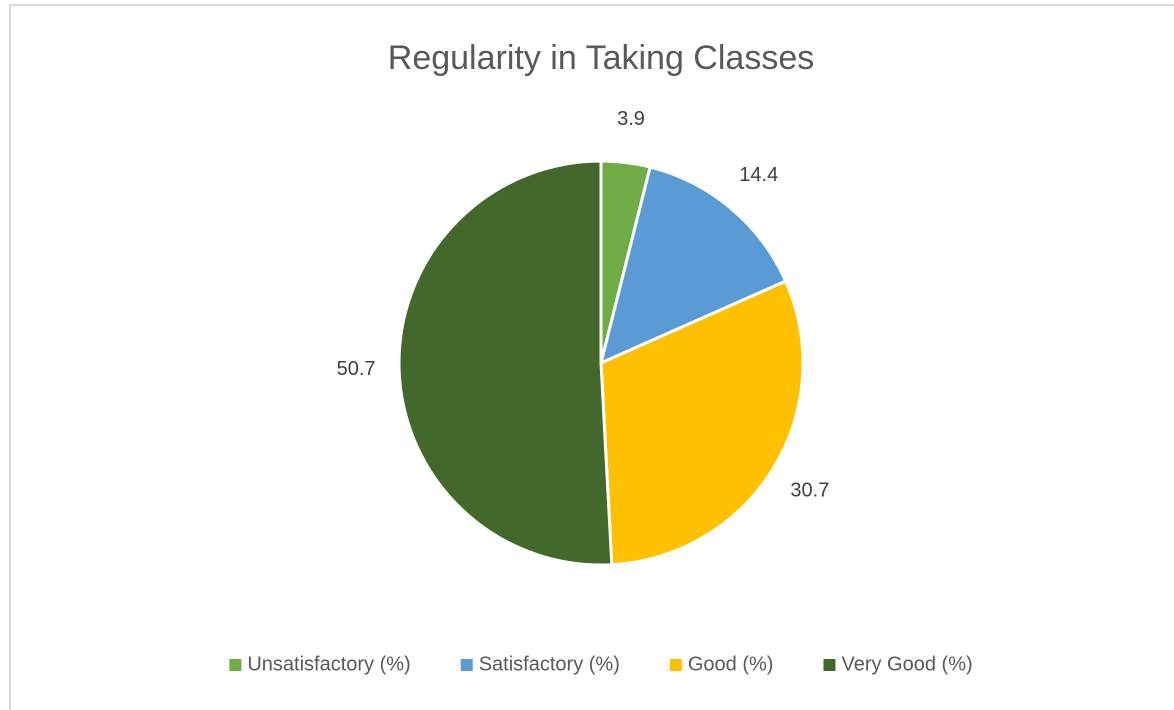 Image resolution: width=1174 pixels, height=710 pixels. Describe the element at coordinates (809, 490) in the screenshot. I see `data-label: 30.7` at that location.